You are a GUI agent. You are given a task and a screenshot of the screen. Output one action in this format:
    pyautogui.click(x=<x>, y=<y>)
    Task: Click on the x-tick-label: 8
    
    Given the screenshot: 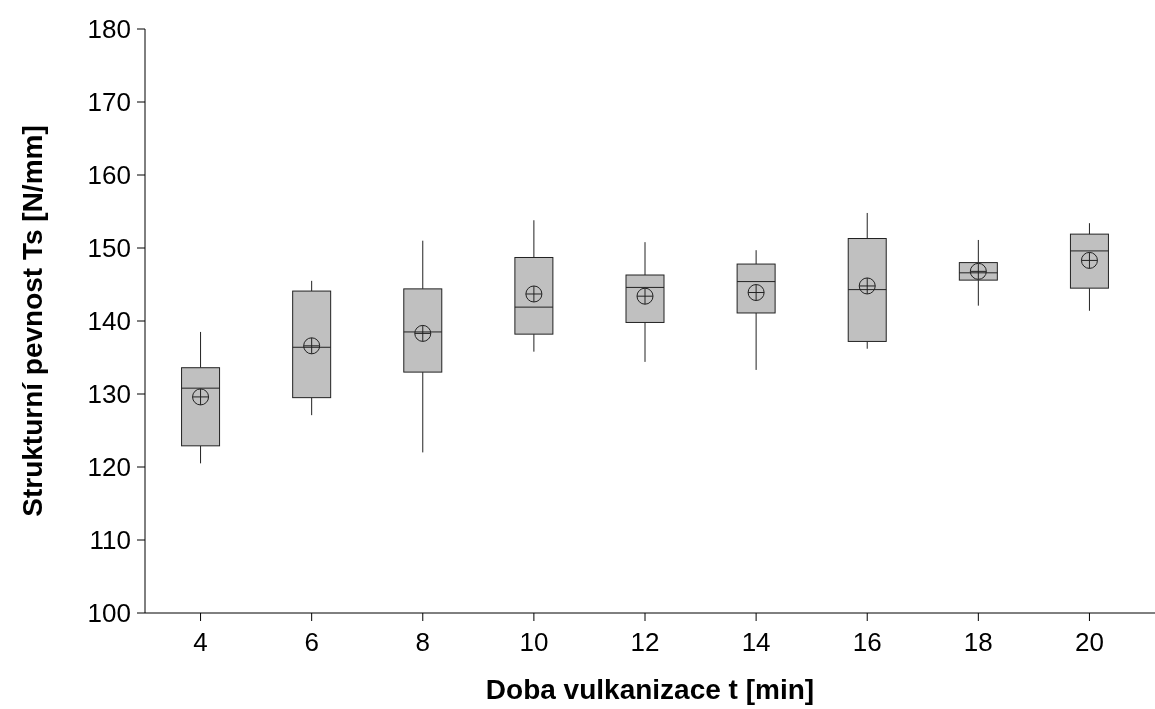 What is the action you would take?
    pyautogui.click(x=423, y=642)
    